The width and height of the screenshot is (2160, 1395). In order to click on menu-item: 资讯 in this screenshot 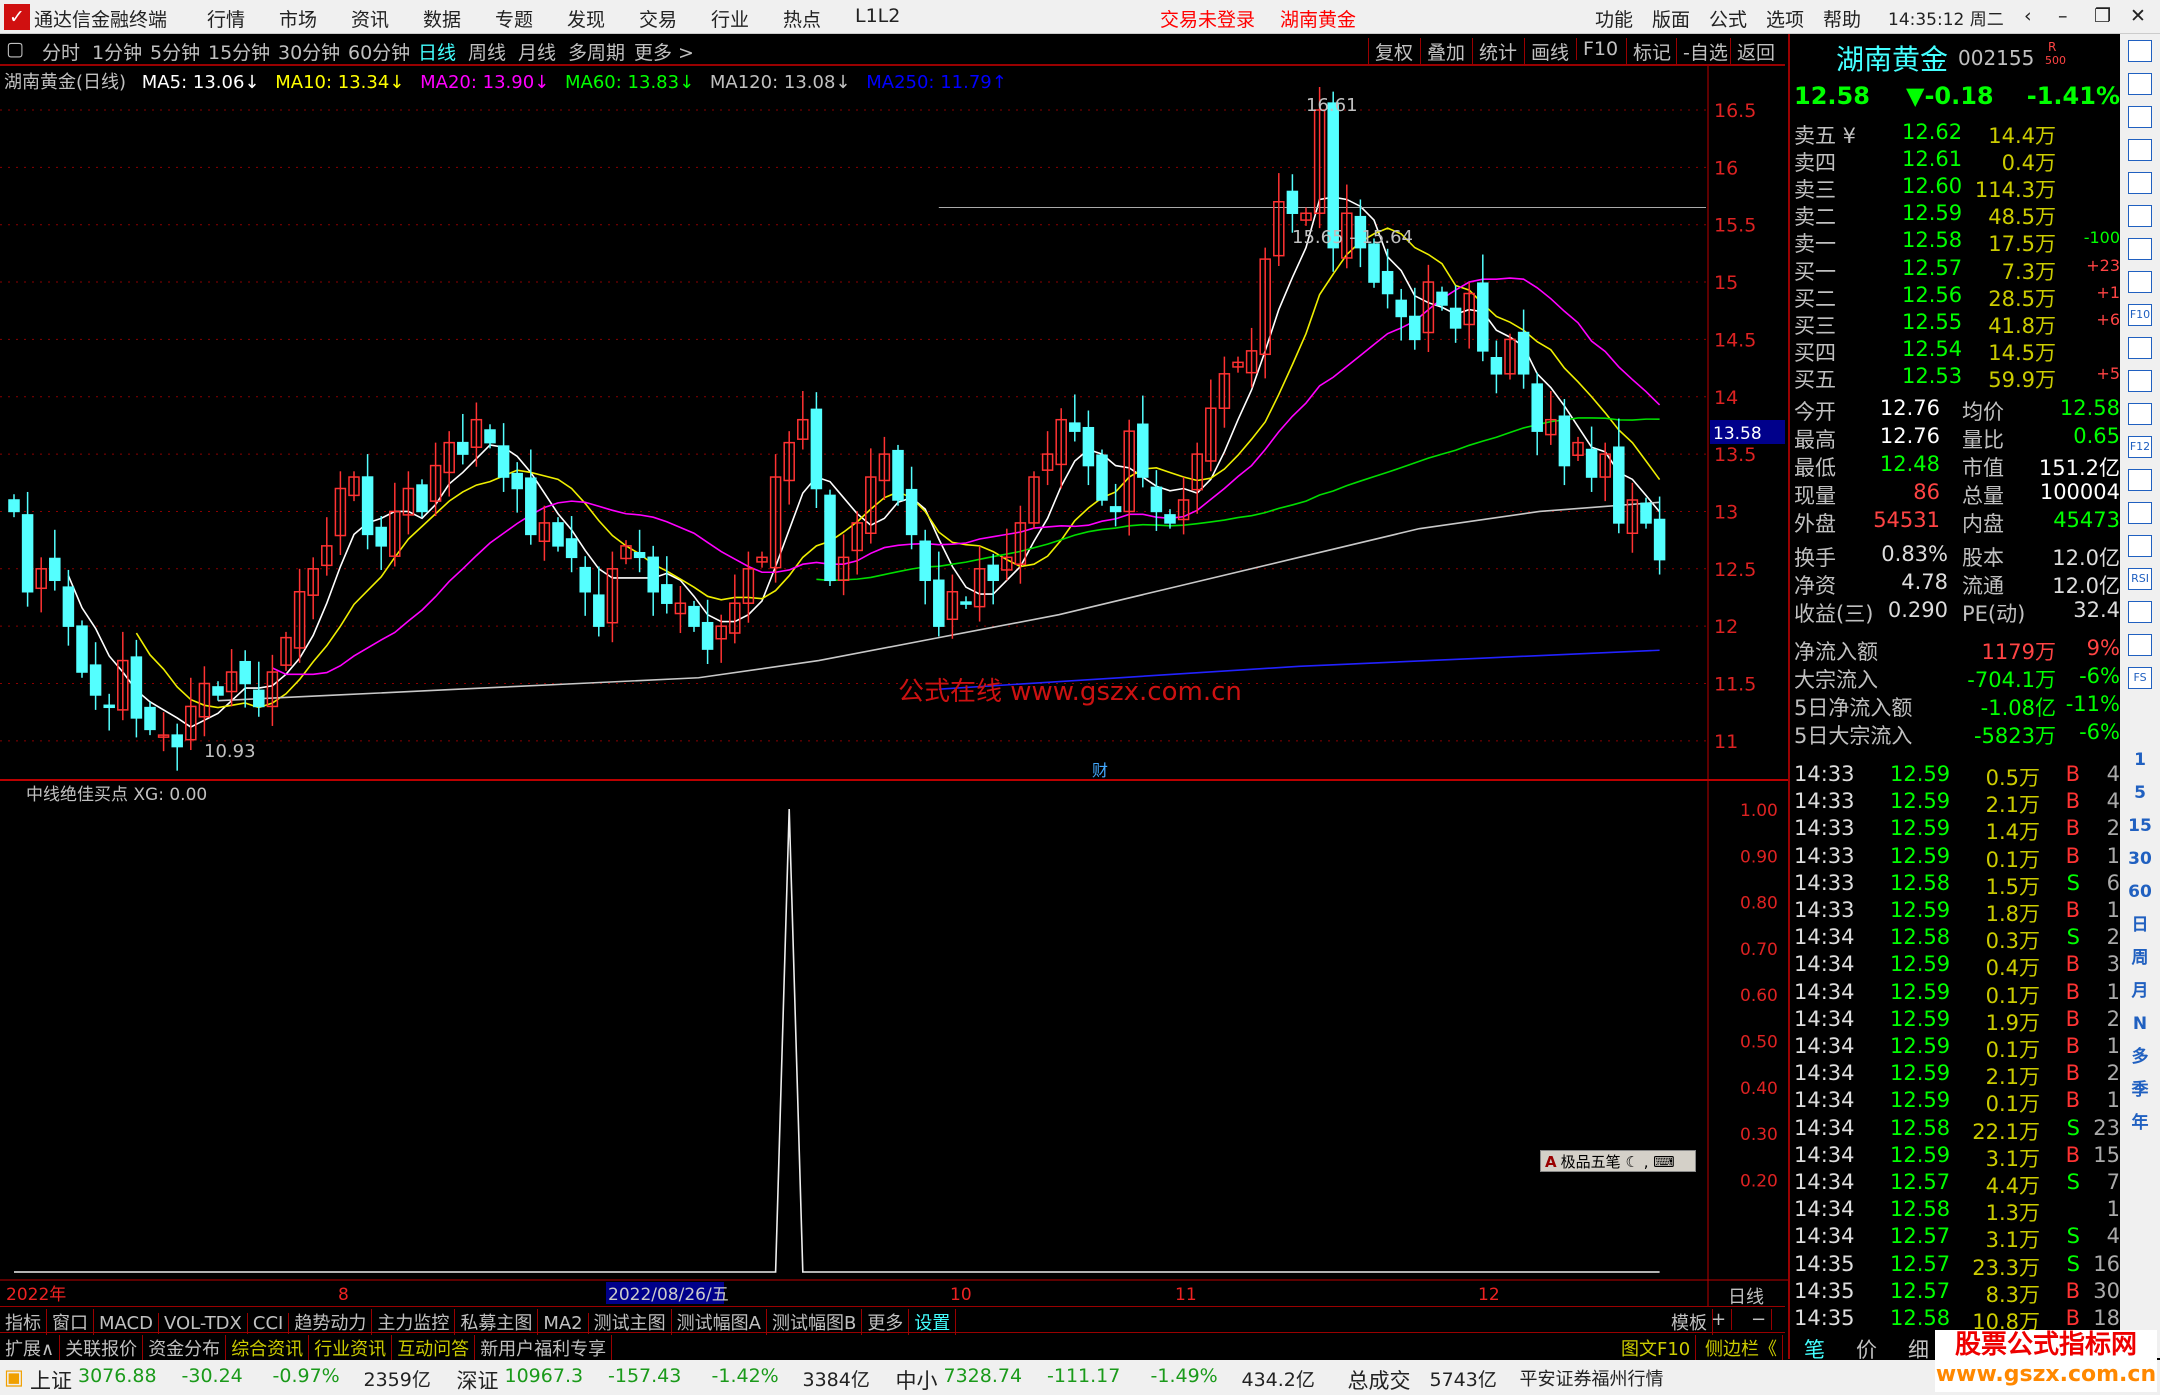, I will do `click(370, 20)`.